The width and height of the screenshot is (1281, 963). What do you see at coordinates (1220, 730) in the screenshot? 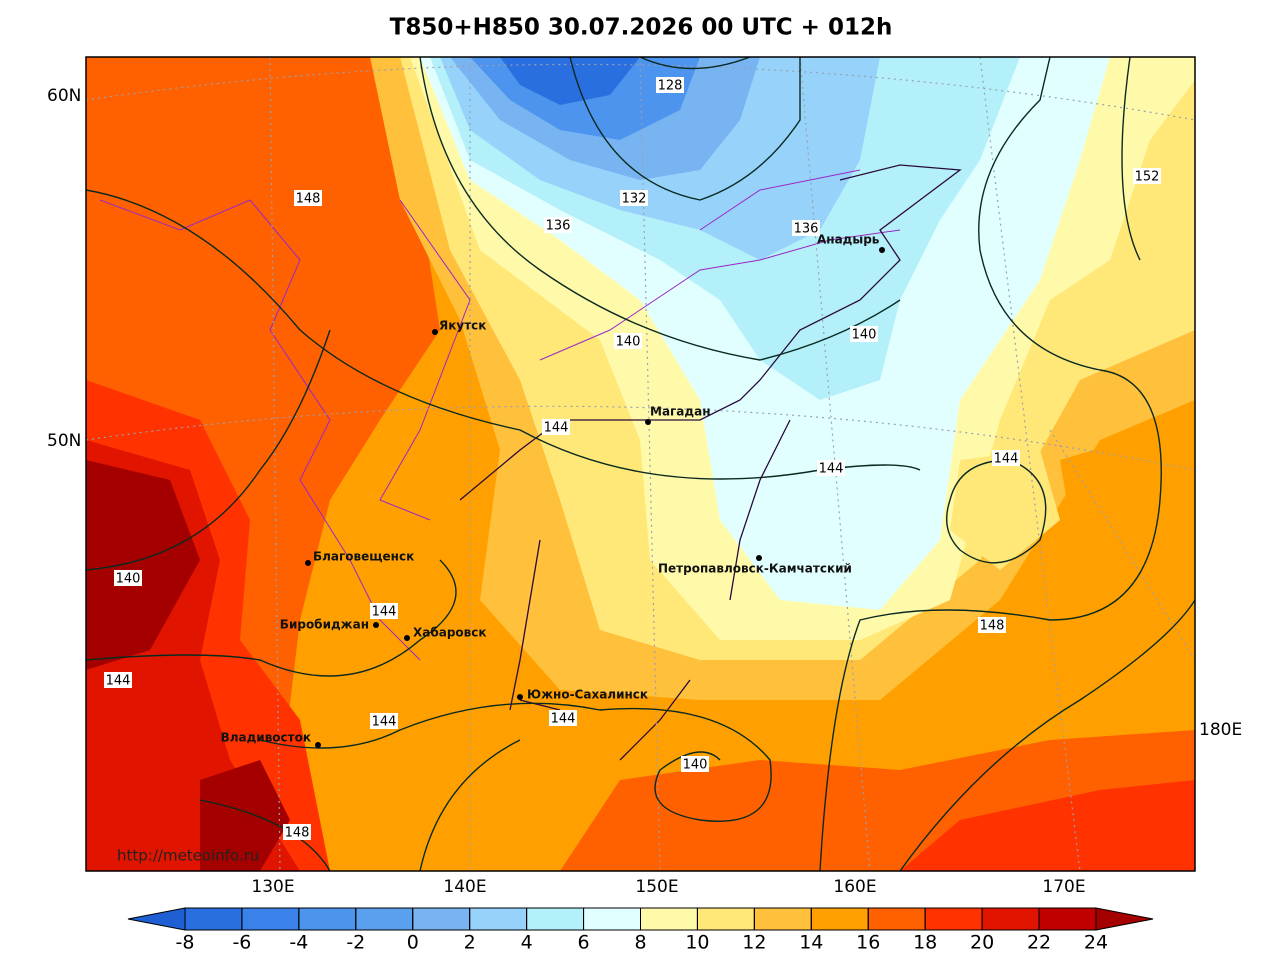
I see `lon-label: 180E` at bounding box center [1220, 730].